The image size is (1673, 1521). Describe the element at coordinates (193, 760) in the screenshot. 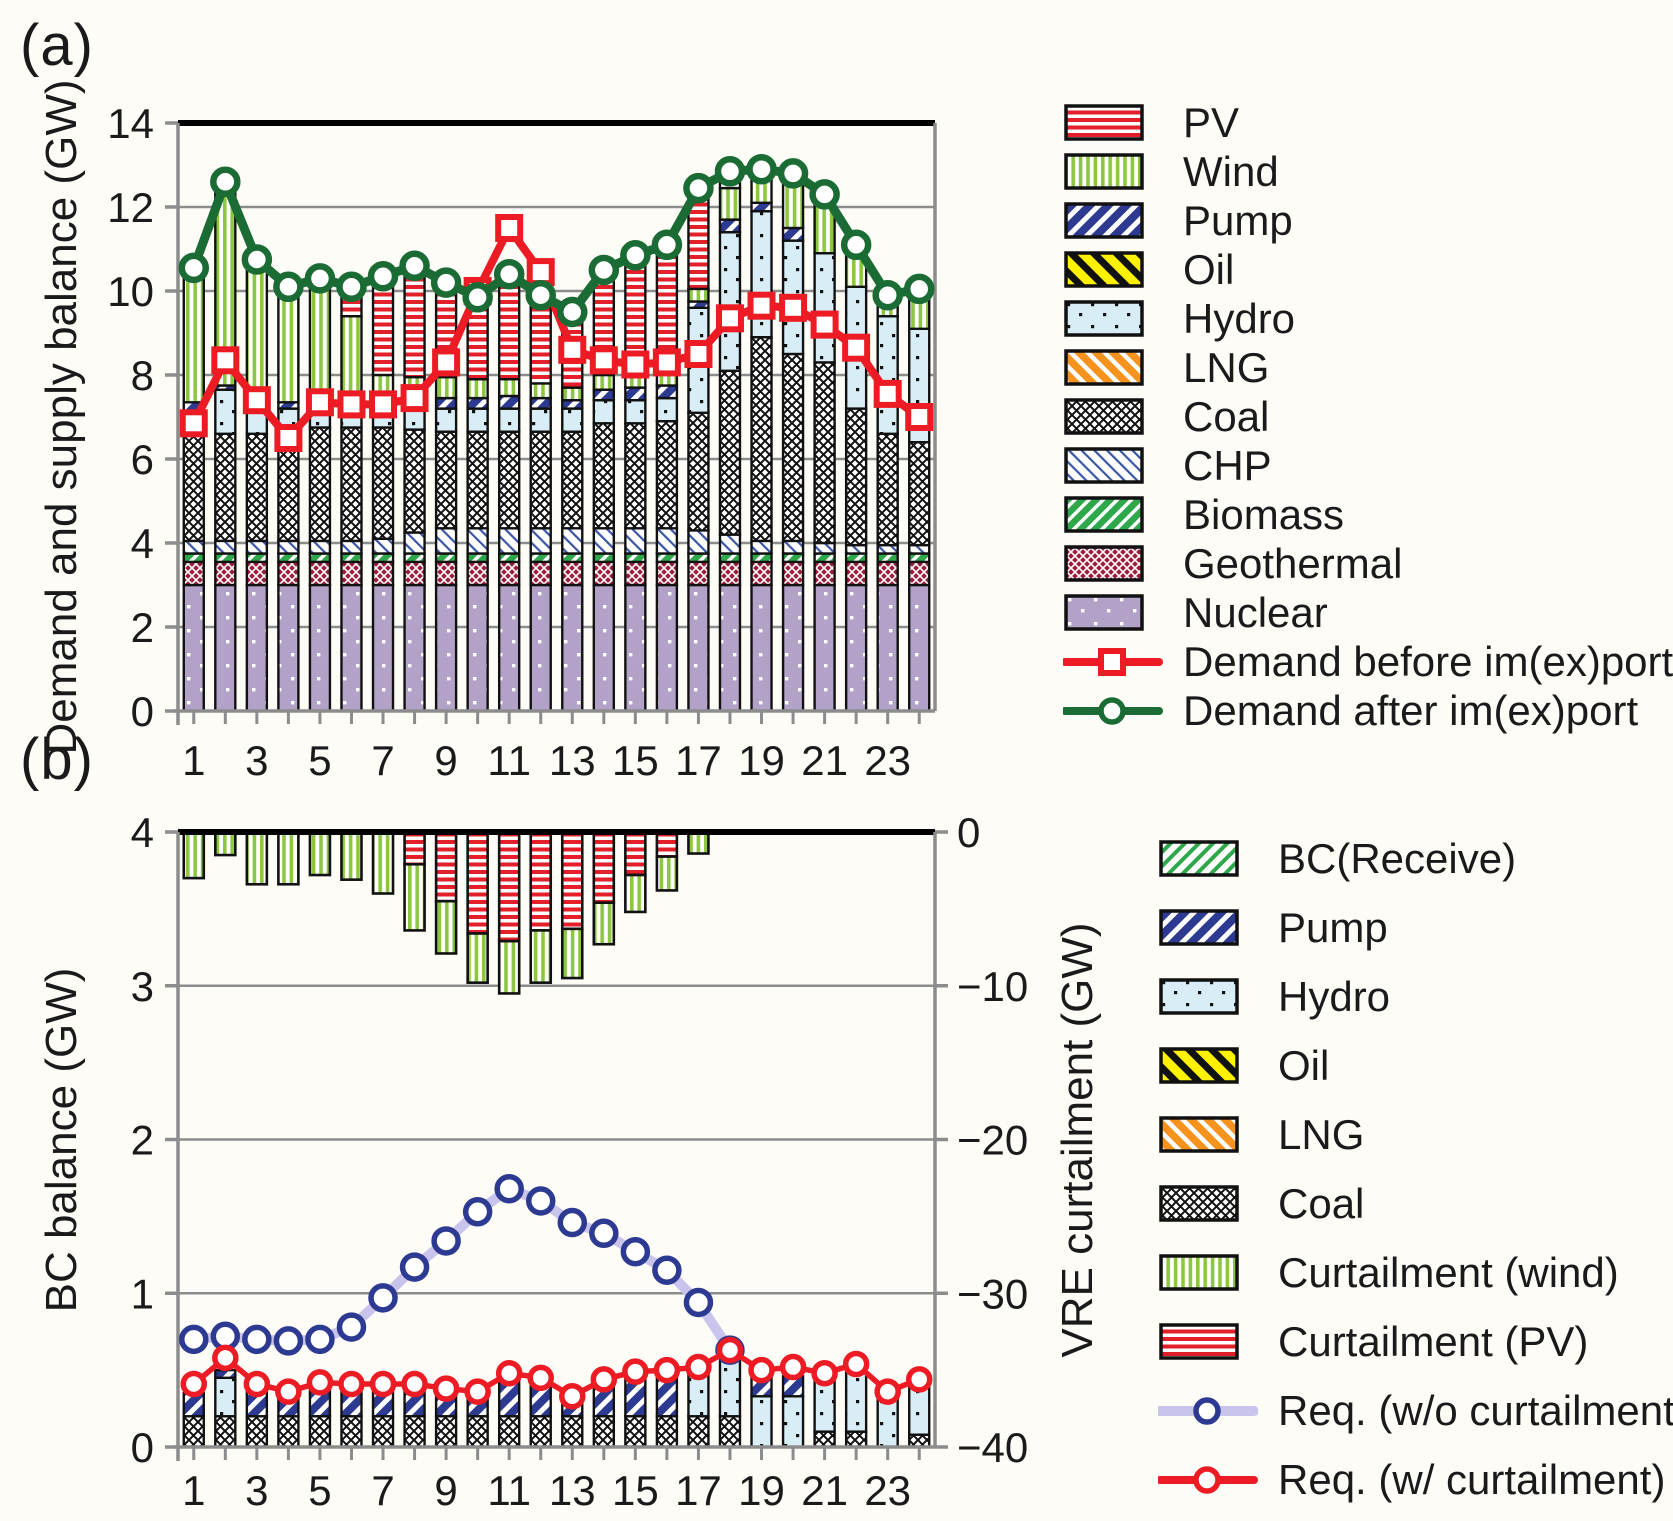

I see `panel-a-x-tick-label: 1` at that location.